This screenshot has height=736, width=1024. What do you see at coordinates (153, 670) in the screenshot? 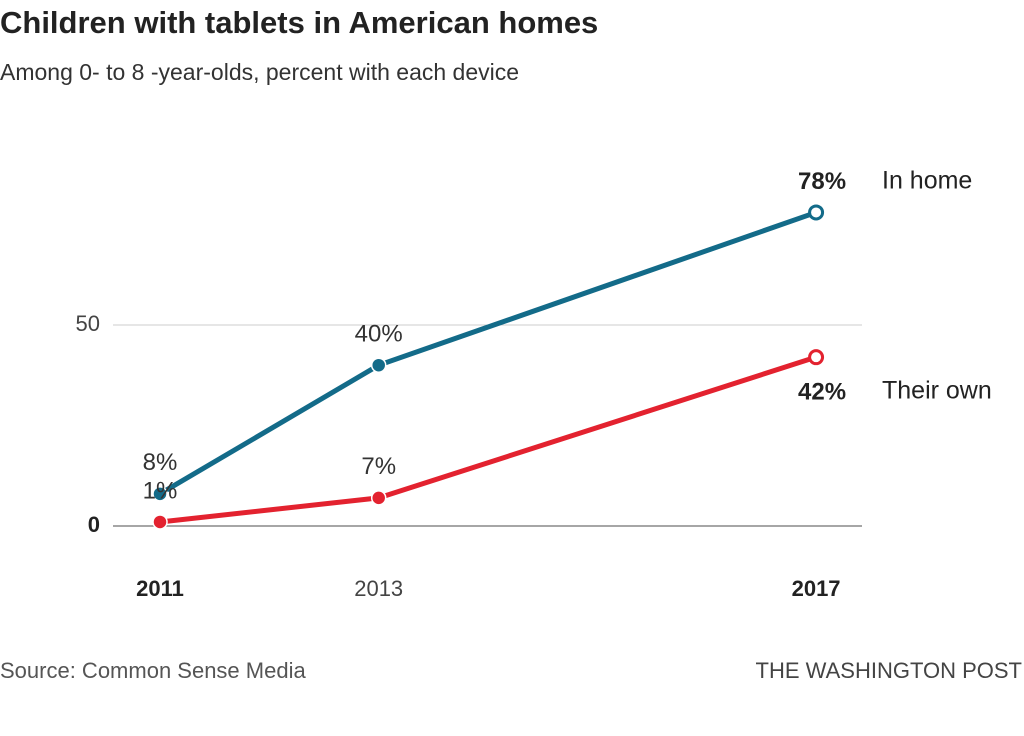
I see `source: Source: Common Sense Media` at bounding box center [153, 670].